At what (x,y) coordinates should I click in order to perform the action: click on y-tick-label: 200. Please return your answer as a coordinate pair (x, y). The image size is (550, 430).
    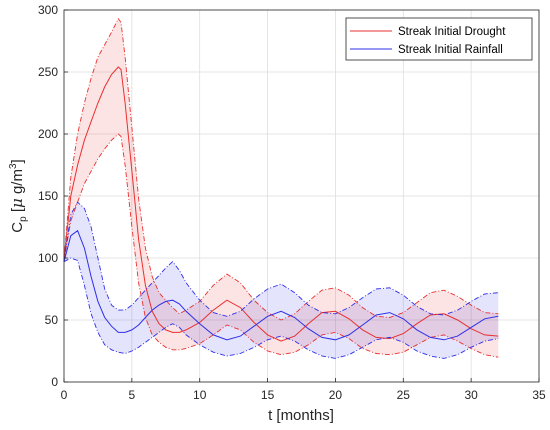
    Looking at the image, I should click on (48, 134).